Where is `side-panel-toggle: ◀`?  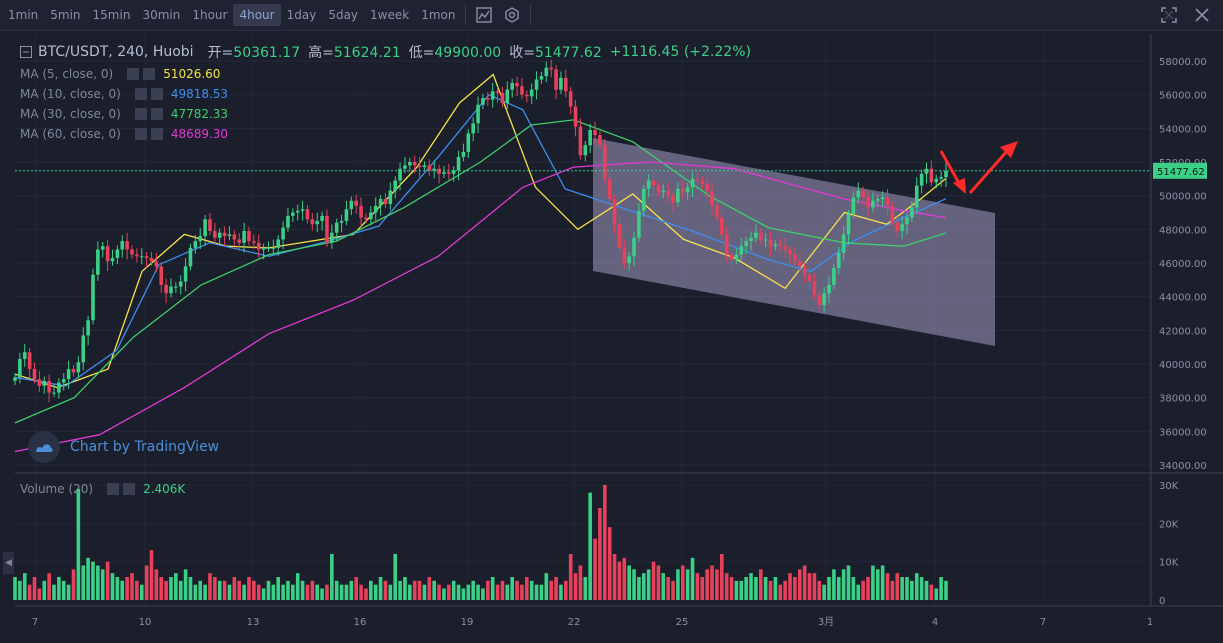
side-panel-toggle: ◀ is located at coordinates (8, 563).